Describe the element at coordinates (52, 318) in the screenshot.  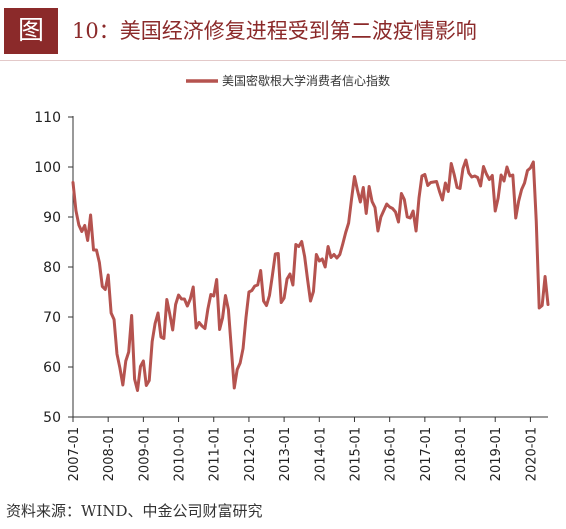
I see `y-tick-label: 70` at that location.